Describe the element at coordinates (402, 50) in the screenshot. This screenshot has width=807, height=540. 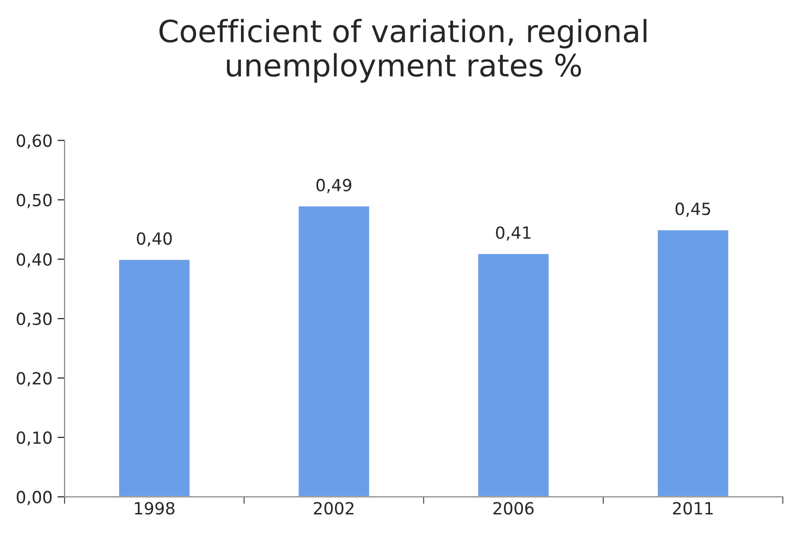
I see `chart-title: Coefficient of variation, regional unemployment rates %` at that location.